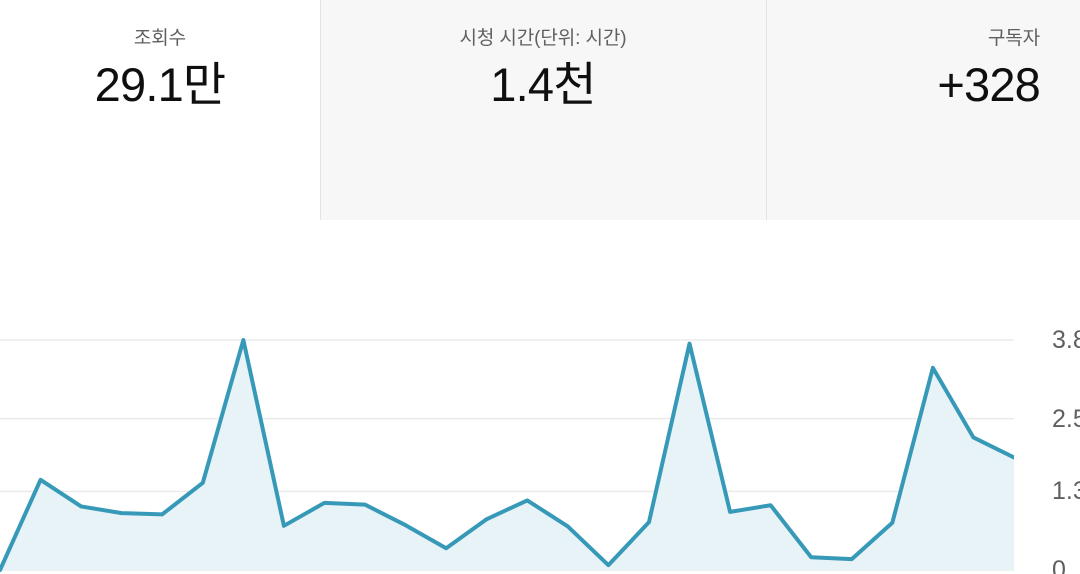  What do you see at coordinates (160, 84) in the screenshot?
I see `metric-card-views-value: 29.1만` at bounding box center [160, 84].